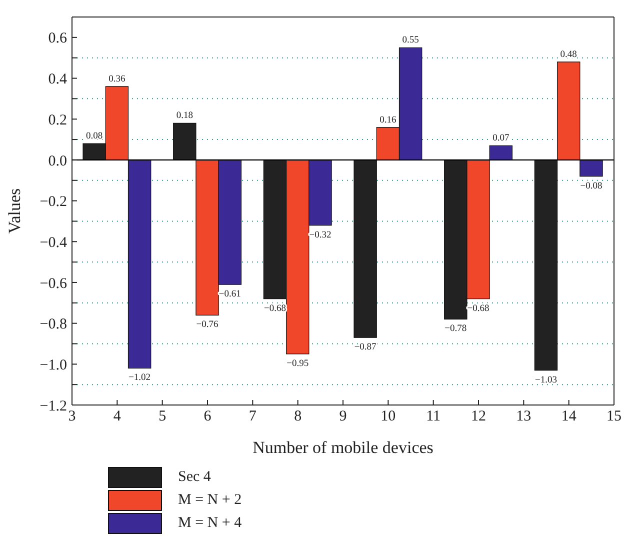 The image size is (631, 537). What do you see at coordinates (53, 406) in the screenshot?
I see `y-tick-label: −1.2` at bounding box center [53, 406].